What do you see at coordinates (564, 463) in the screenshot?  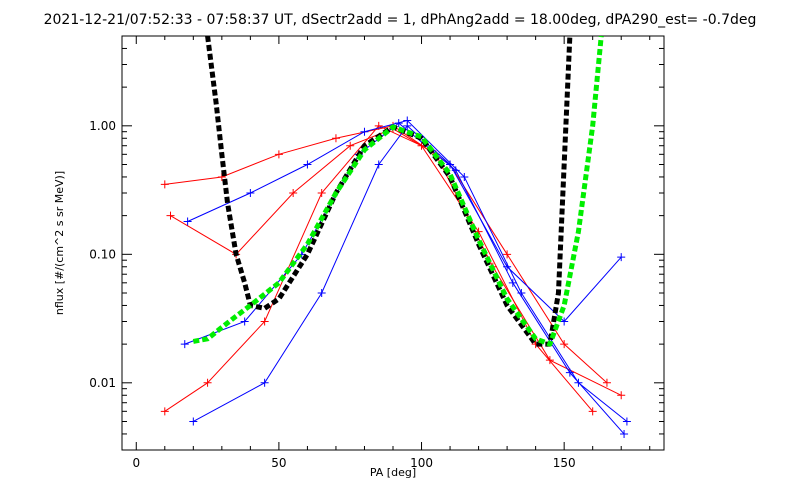 I see `x-tick-label: 150` at bounding box center [564, 463].